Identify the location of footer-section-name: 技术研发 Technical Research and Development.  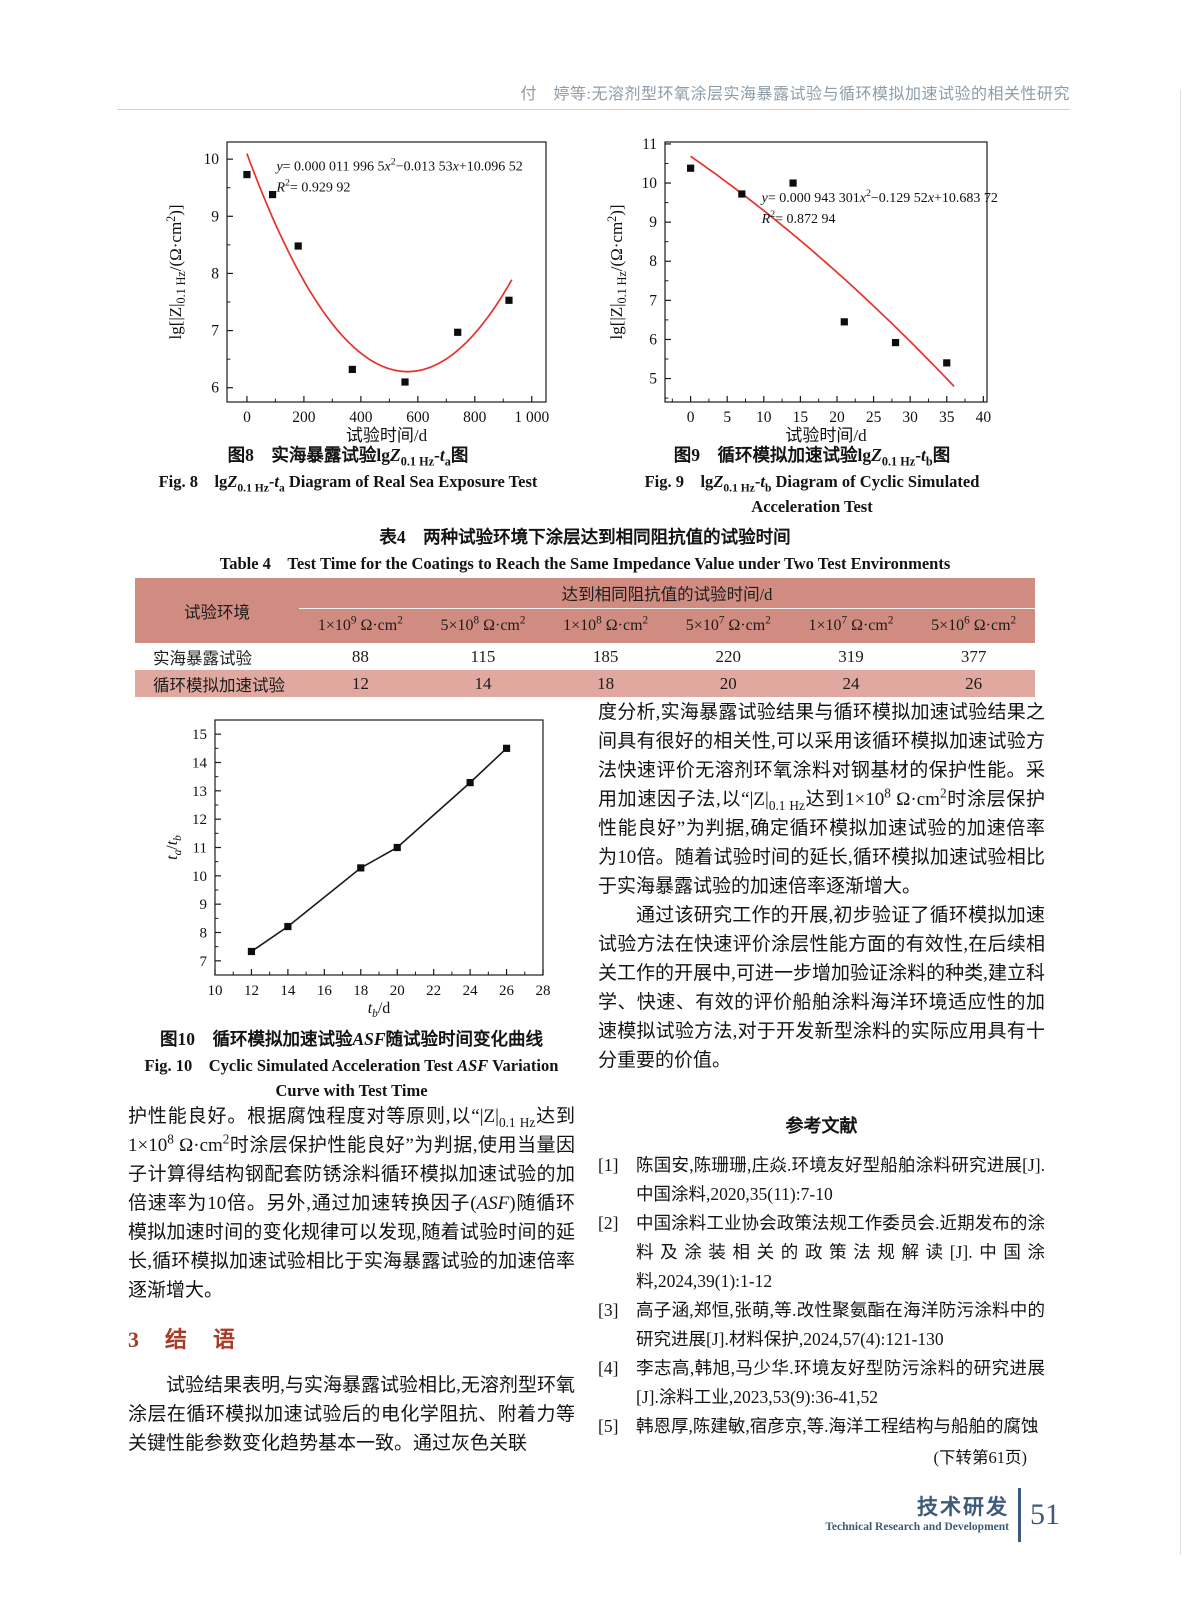
(917, 1515).